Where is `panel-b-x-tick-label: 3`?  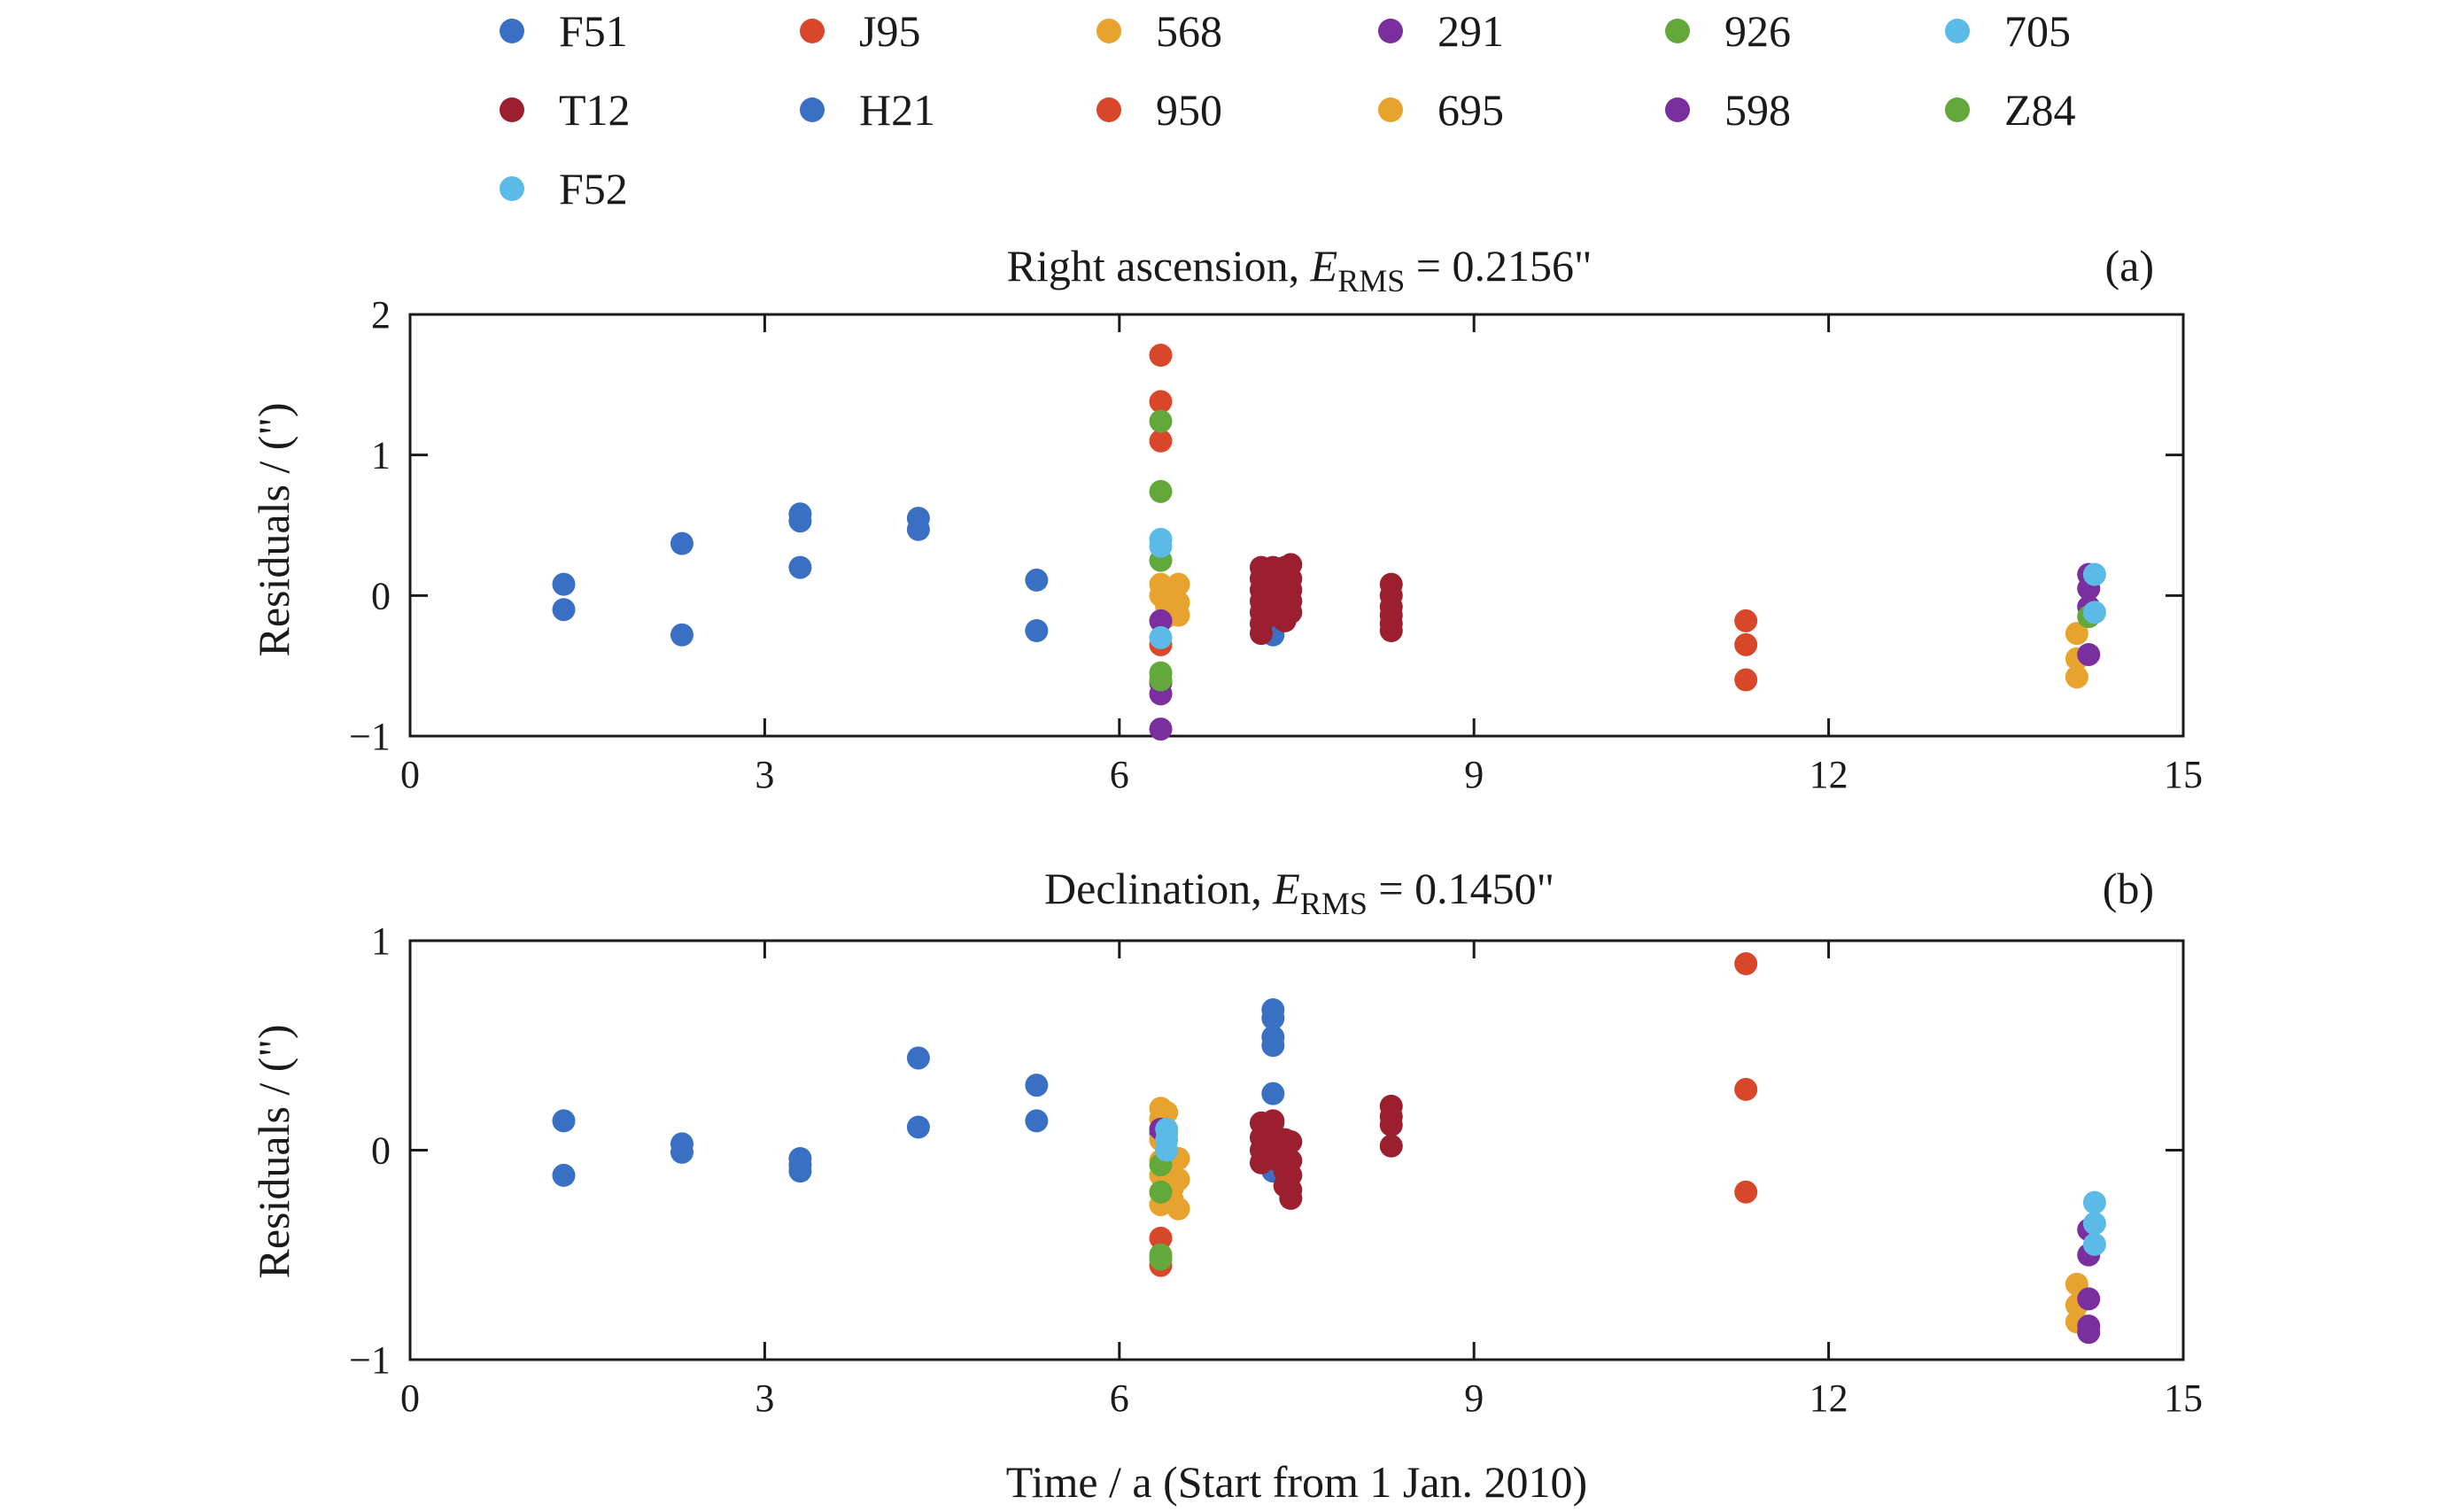 panel-b-x-tick-label: 3 is located at coordinates (764, 1398).